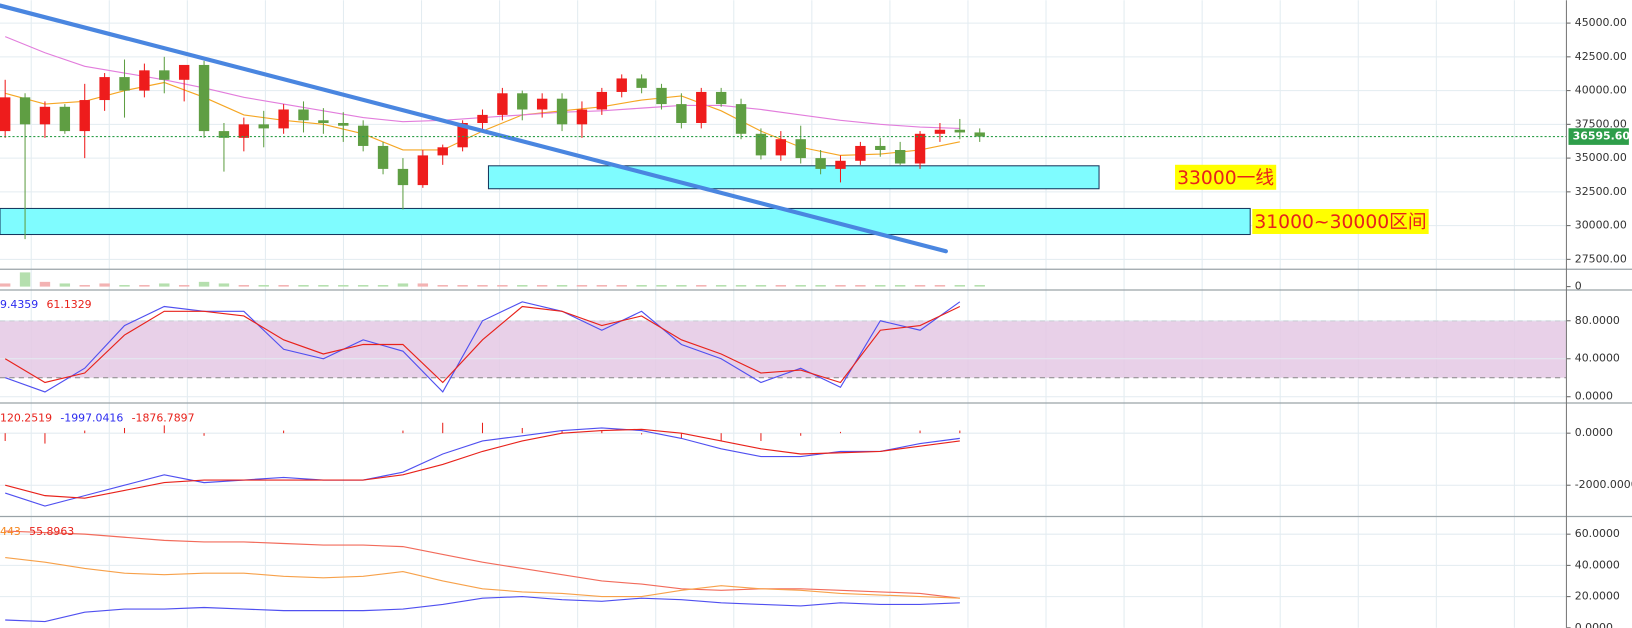 This screenshot has height=628, width=1632. I want to click on y-tick-label: 42500.00, so click(1601, 56).